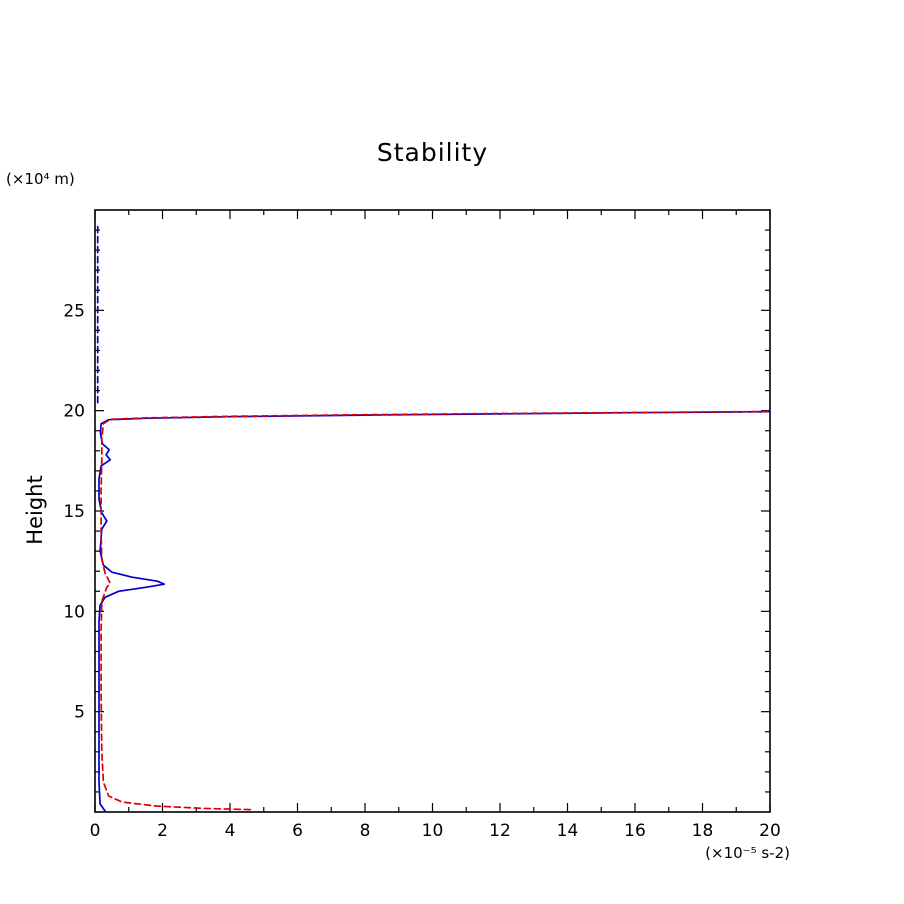 The height and width of the screenshot is (904, 904). I want to click on x-tick-label: 0, so click(95, 831).